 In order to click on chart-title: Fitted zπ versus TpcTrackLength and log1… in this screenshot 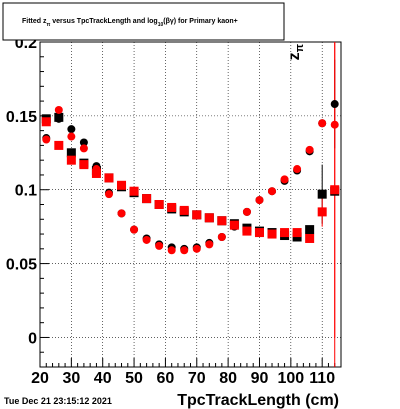, I will do `click(130, 23)`.